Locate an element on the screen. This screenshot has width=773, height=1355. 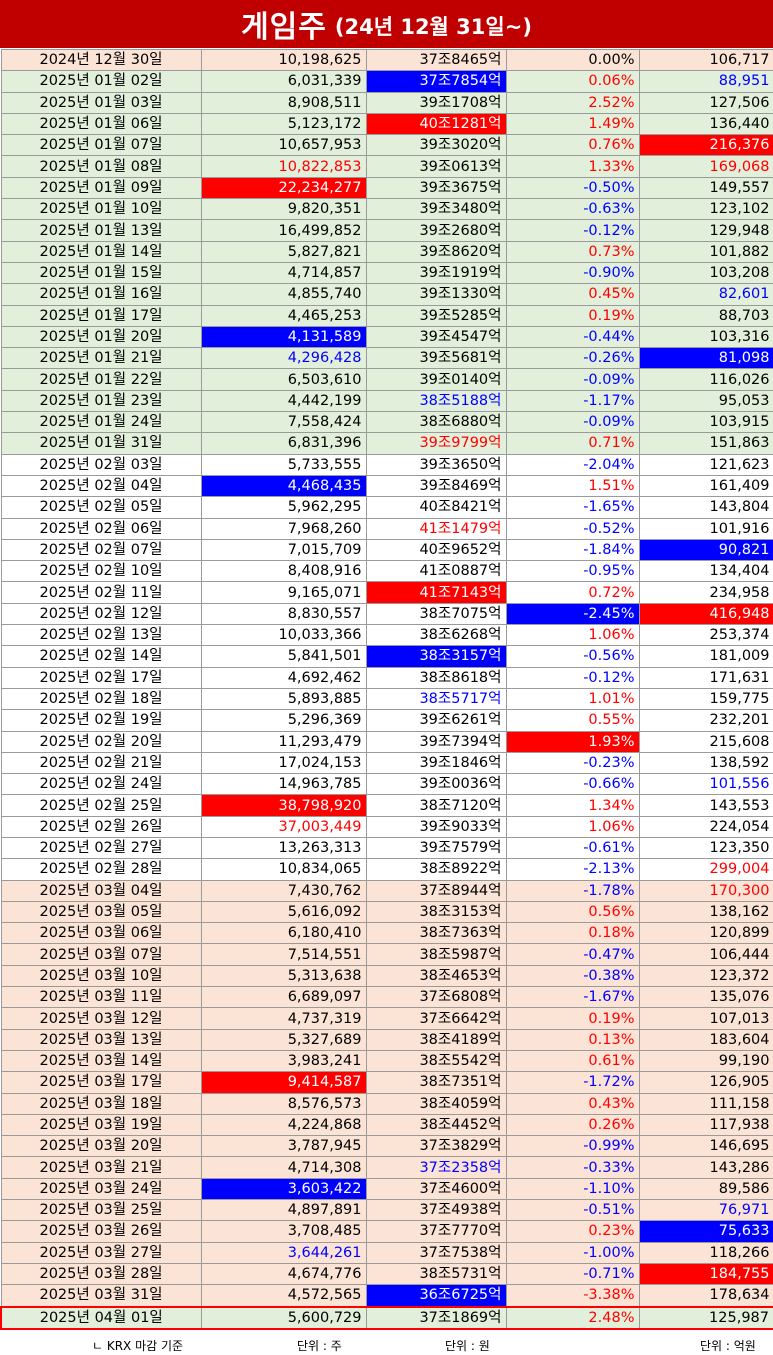
market-cap-cell: 38조8922억 is located at coordinates (436, 869).